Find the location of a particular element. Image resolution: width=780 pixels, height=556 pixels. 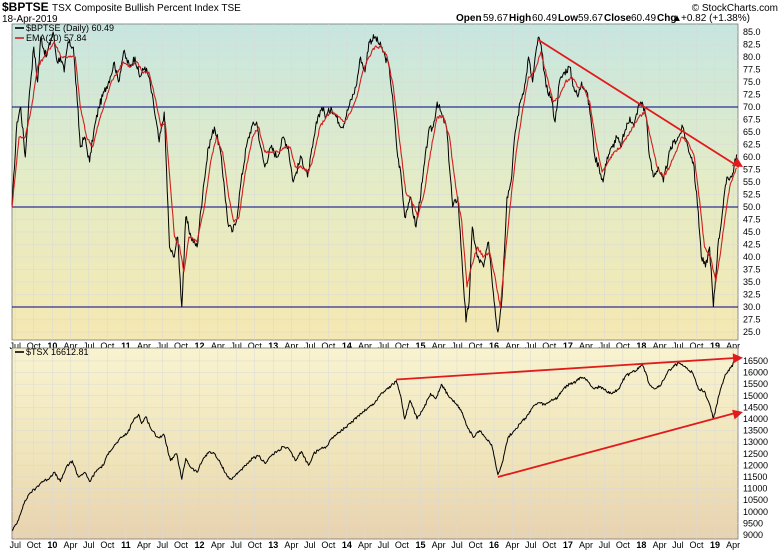

y-tick-label: 72.5 is located at coordinates (752, 95).